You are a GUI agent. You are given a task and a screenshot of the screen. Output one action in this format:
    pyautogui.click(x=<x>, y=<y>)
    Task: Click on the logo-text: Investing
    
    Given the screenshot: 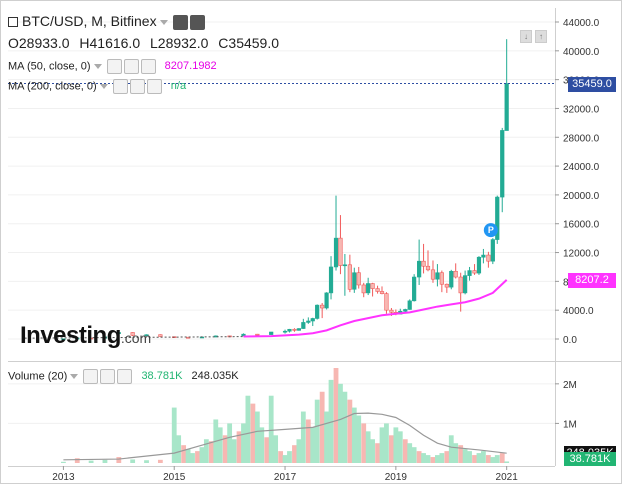 What is the action you would take?
    pyautogui.click(x=70, y=335)
    